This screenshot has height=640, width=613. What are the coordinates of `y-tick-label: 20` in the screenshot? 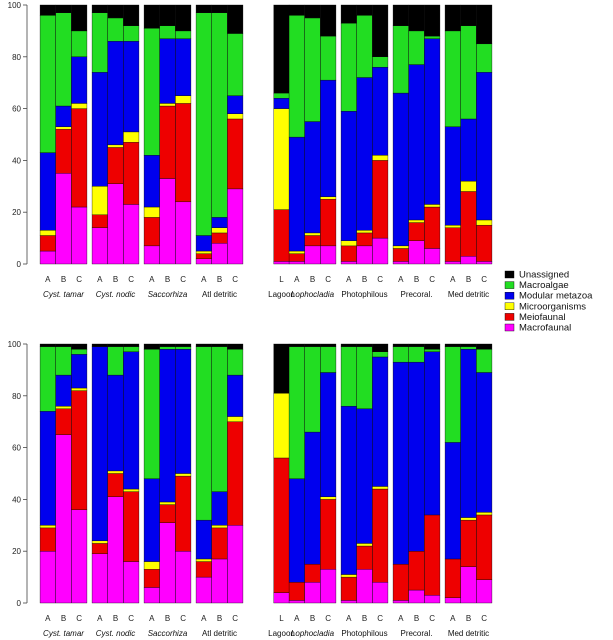 It's located at (16, 212).